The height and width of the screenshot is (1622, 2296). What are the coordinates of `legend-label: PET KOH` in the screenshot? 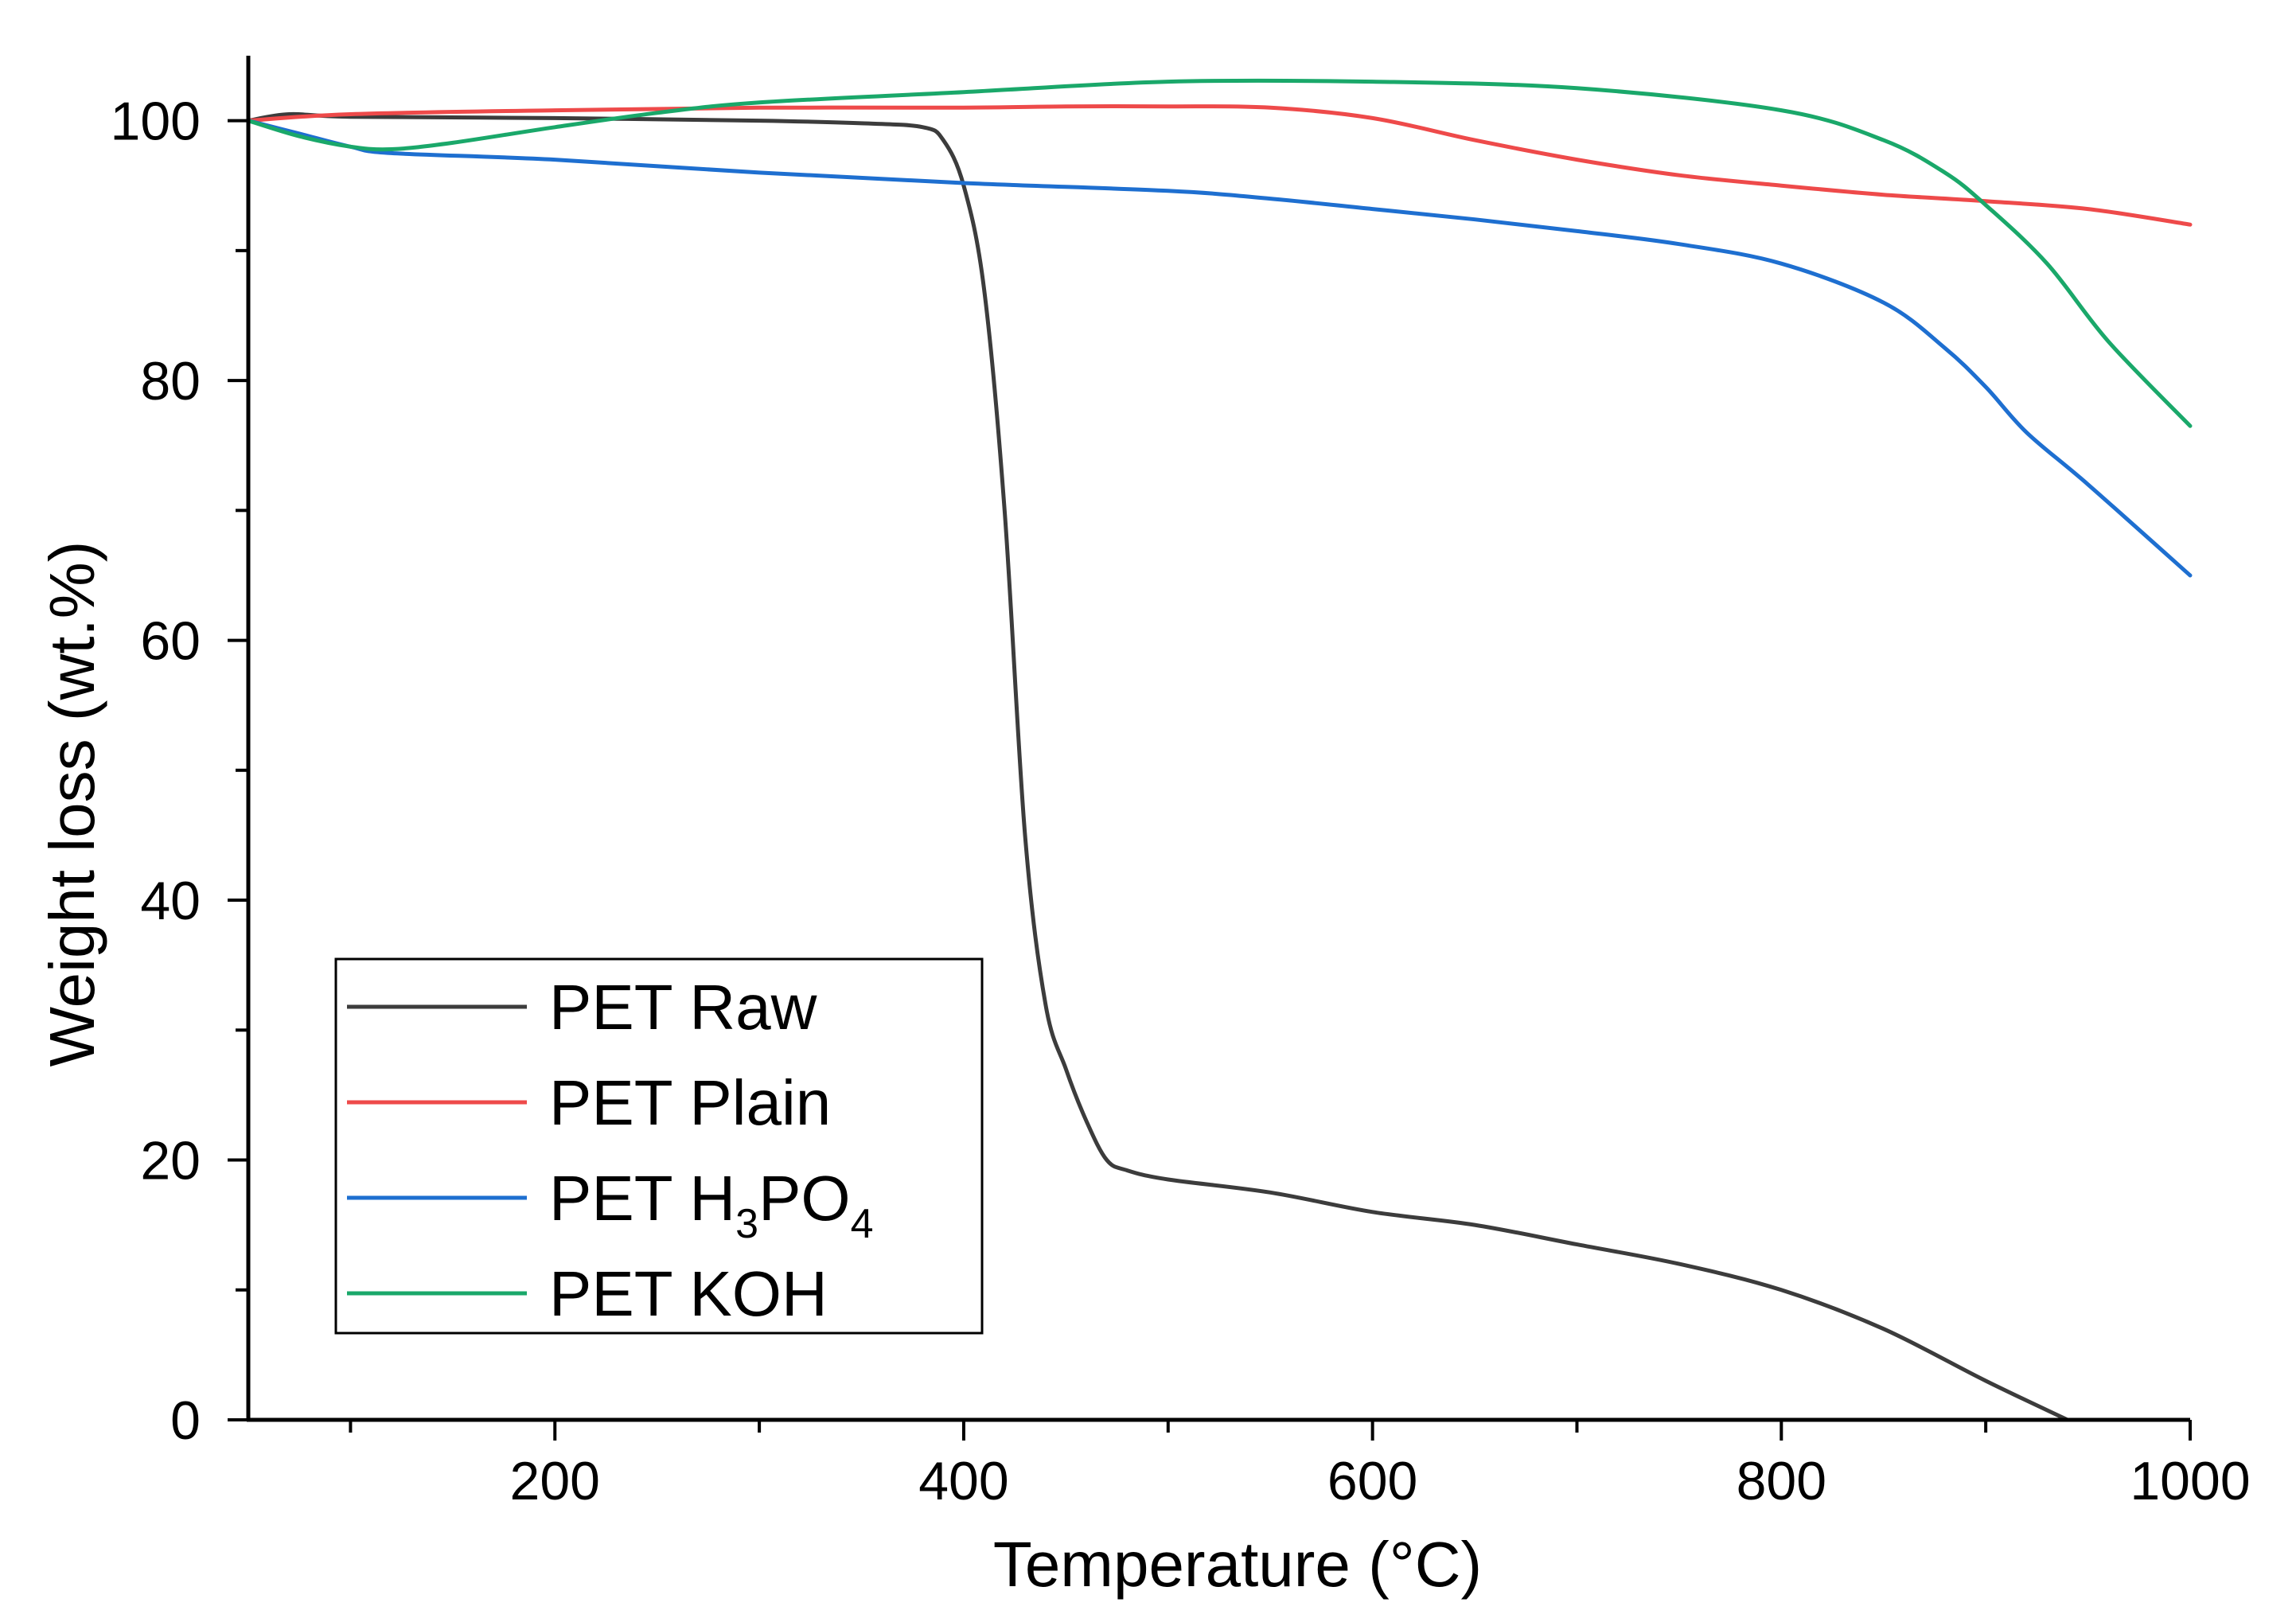 It's located at (688, 1294).